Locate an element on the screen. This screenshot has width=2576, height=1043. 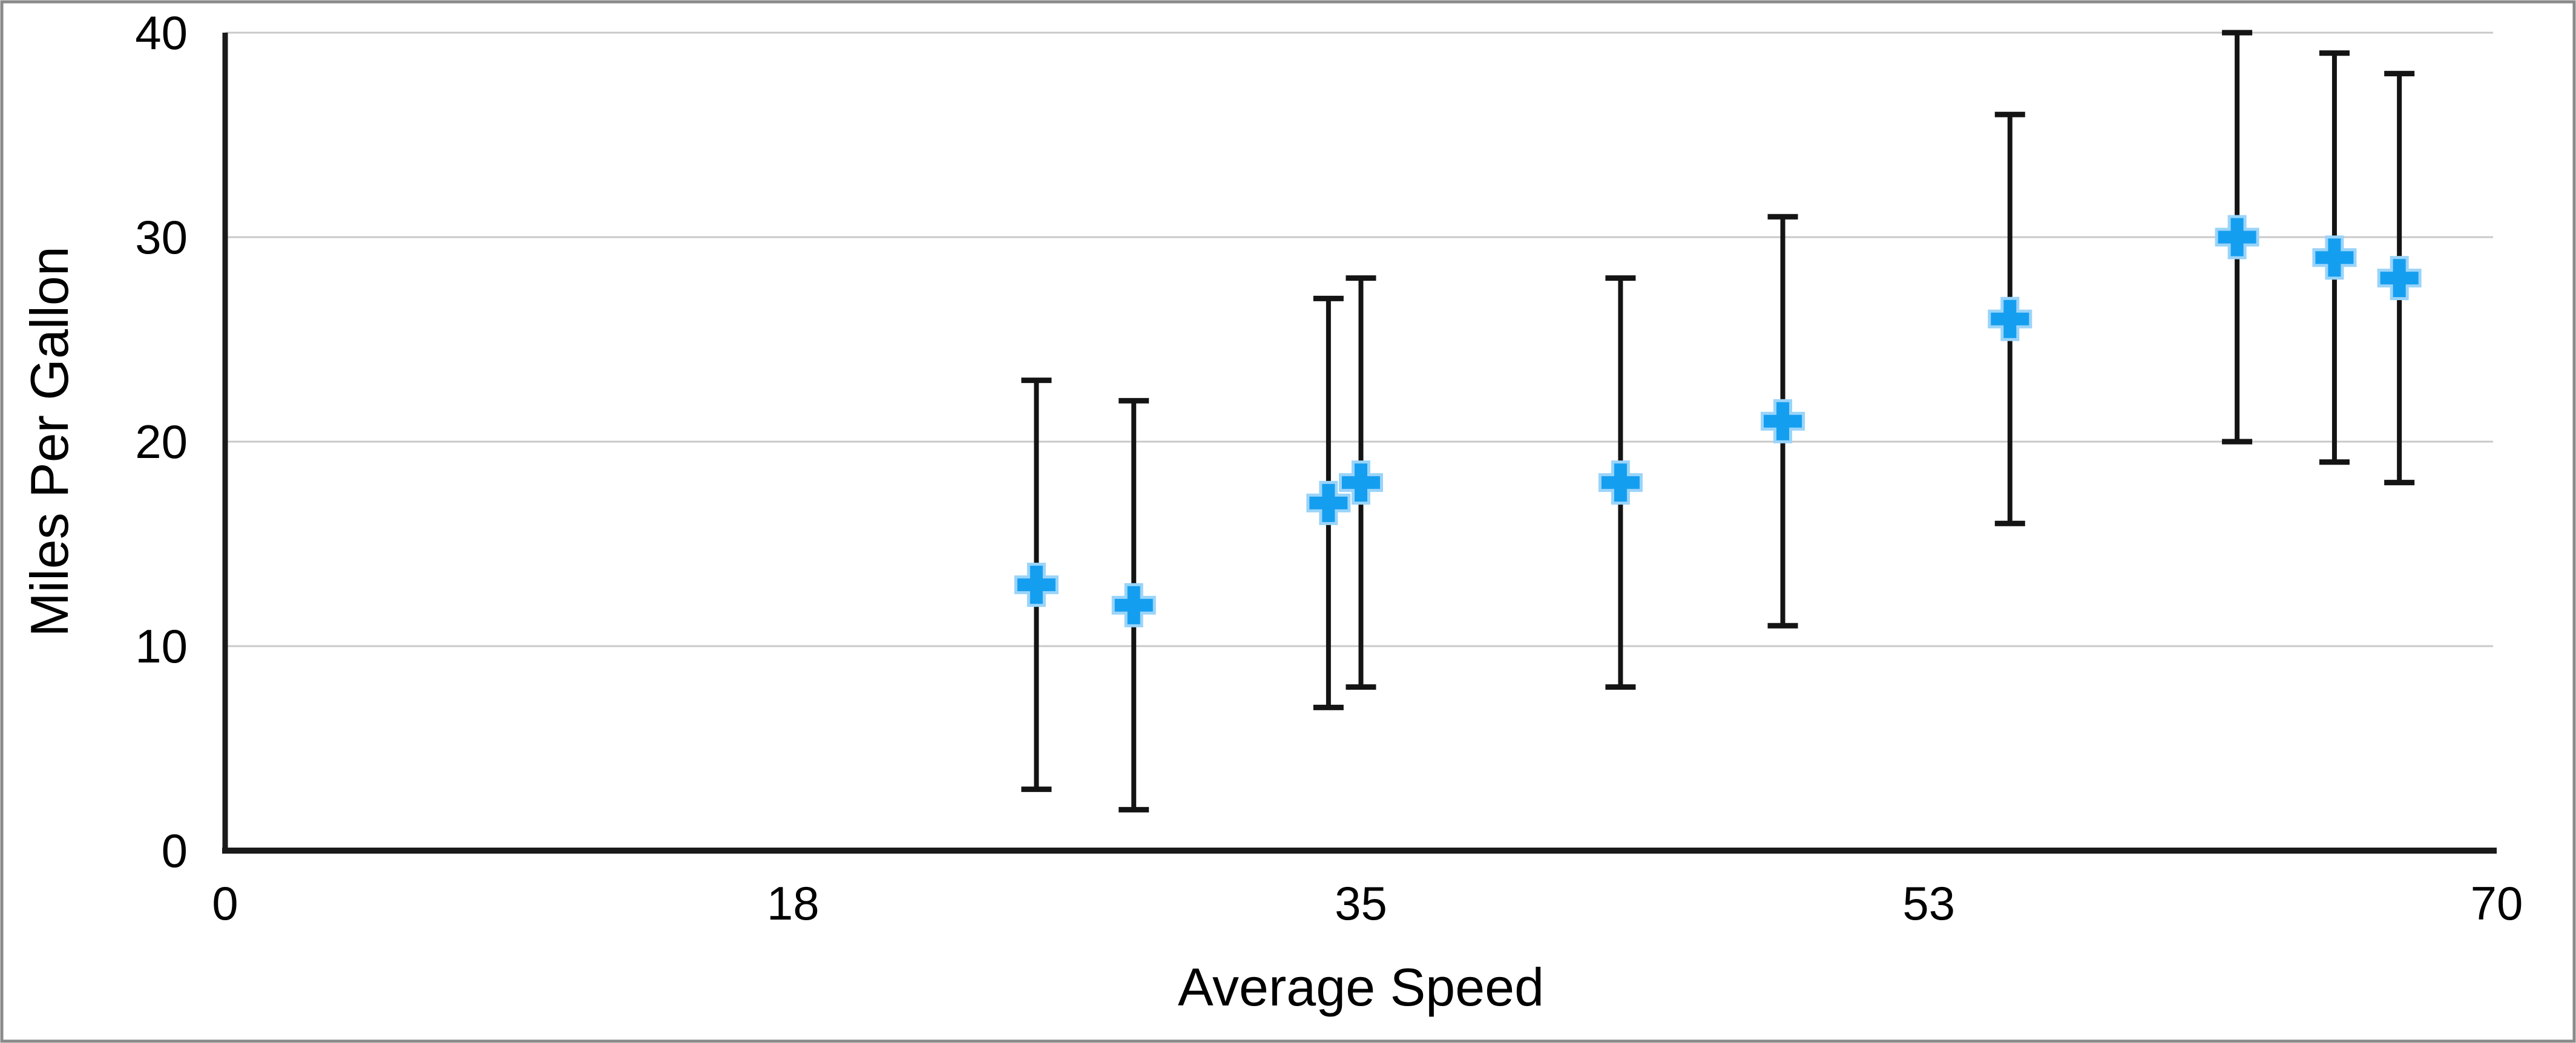
x-tick-label-35: 35 is located at coordinates (1361, 904).